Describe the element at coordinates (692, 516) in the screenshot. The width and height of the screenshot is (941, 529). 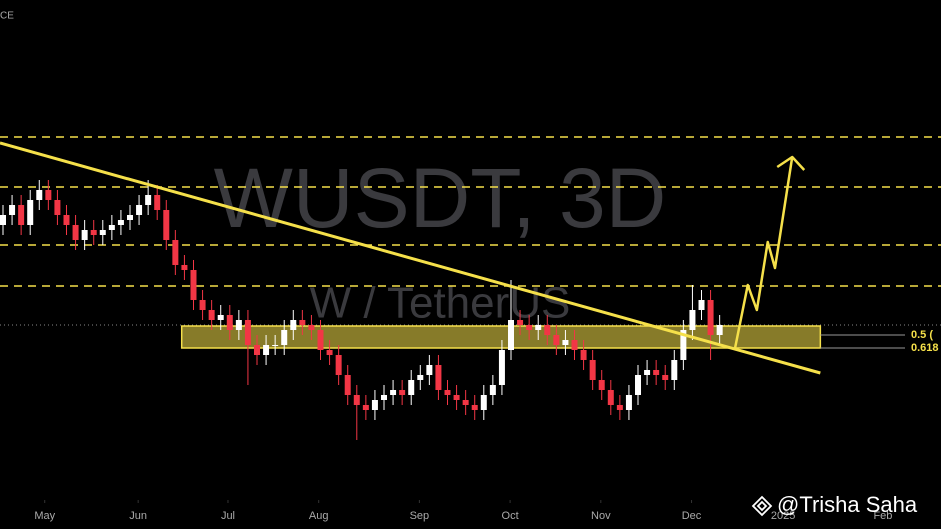
I see `x-tick-label: Dec` at that location.